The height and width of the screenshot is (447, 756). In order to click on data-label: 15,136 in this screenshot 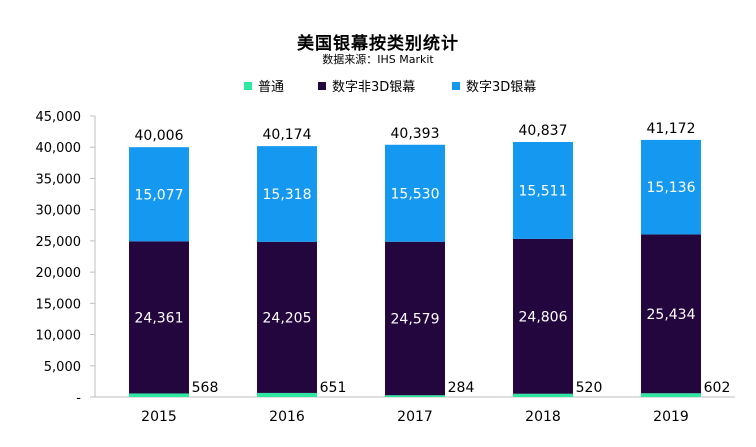, I will do `click(671, 188)`.